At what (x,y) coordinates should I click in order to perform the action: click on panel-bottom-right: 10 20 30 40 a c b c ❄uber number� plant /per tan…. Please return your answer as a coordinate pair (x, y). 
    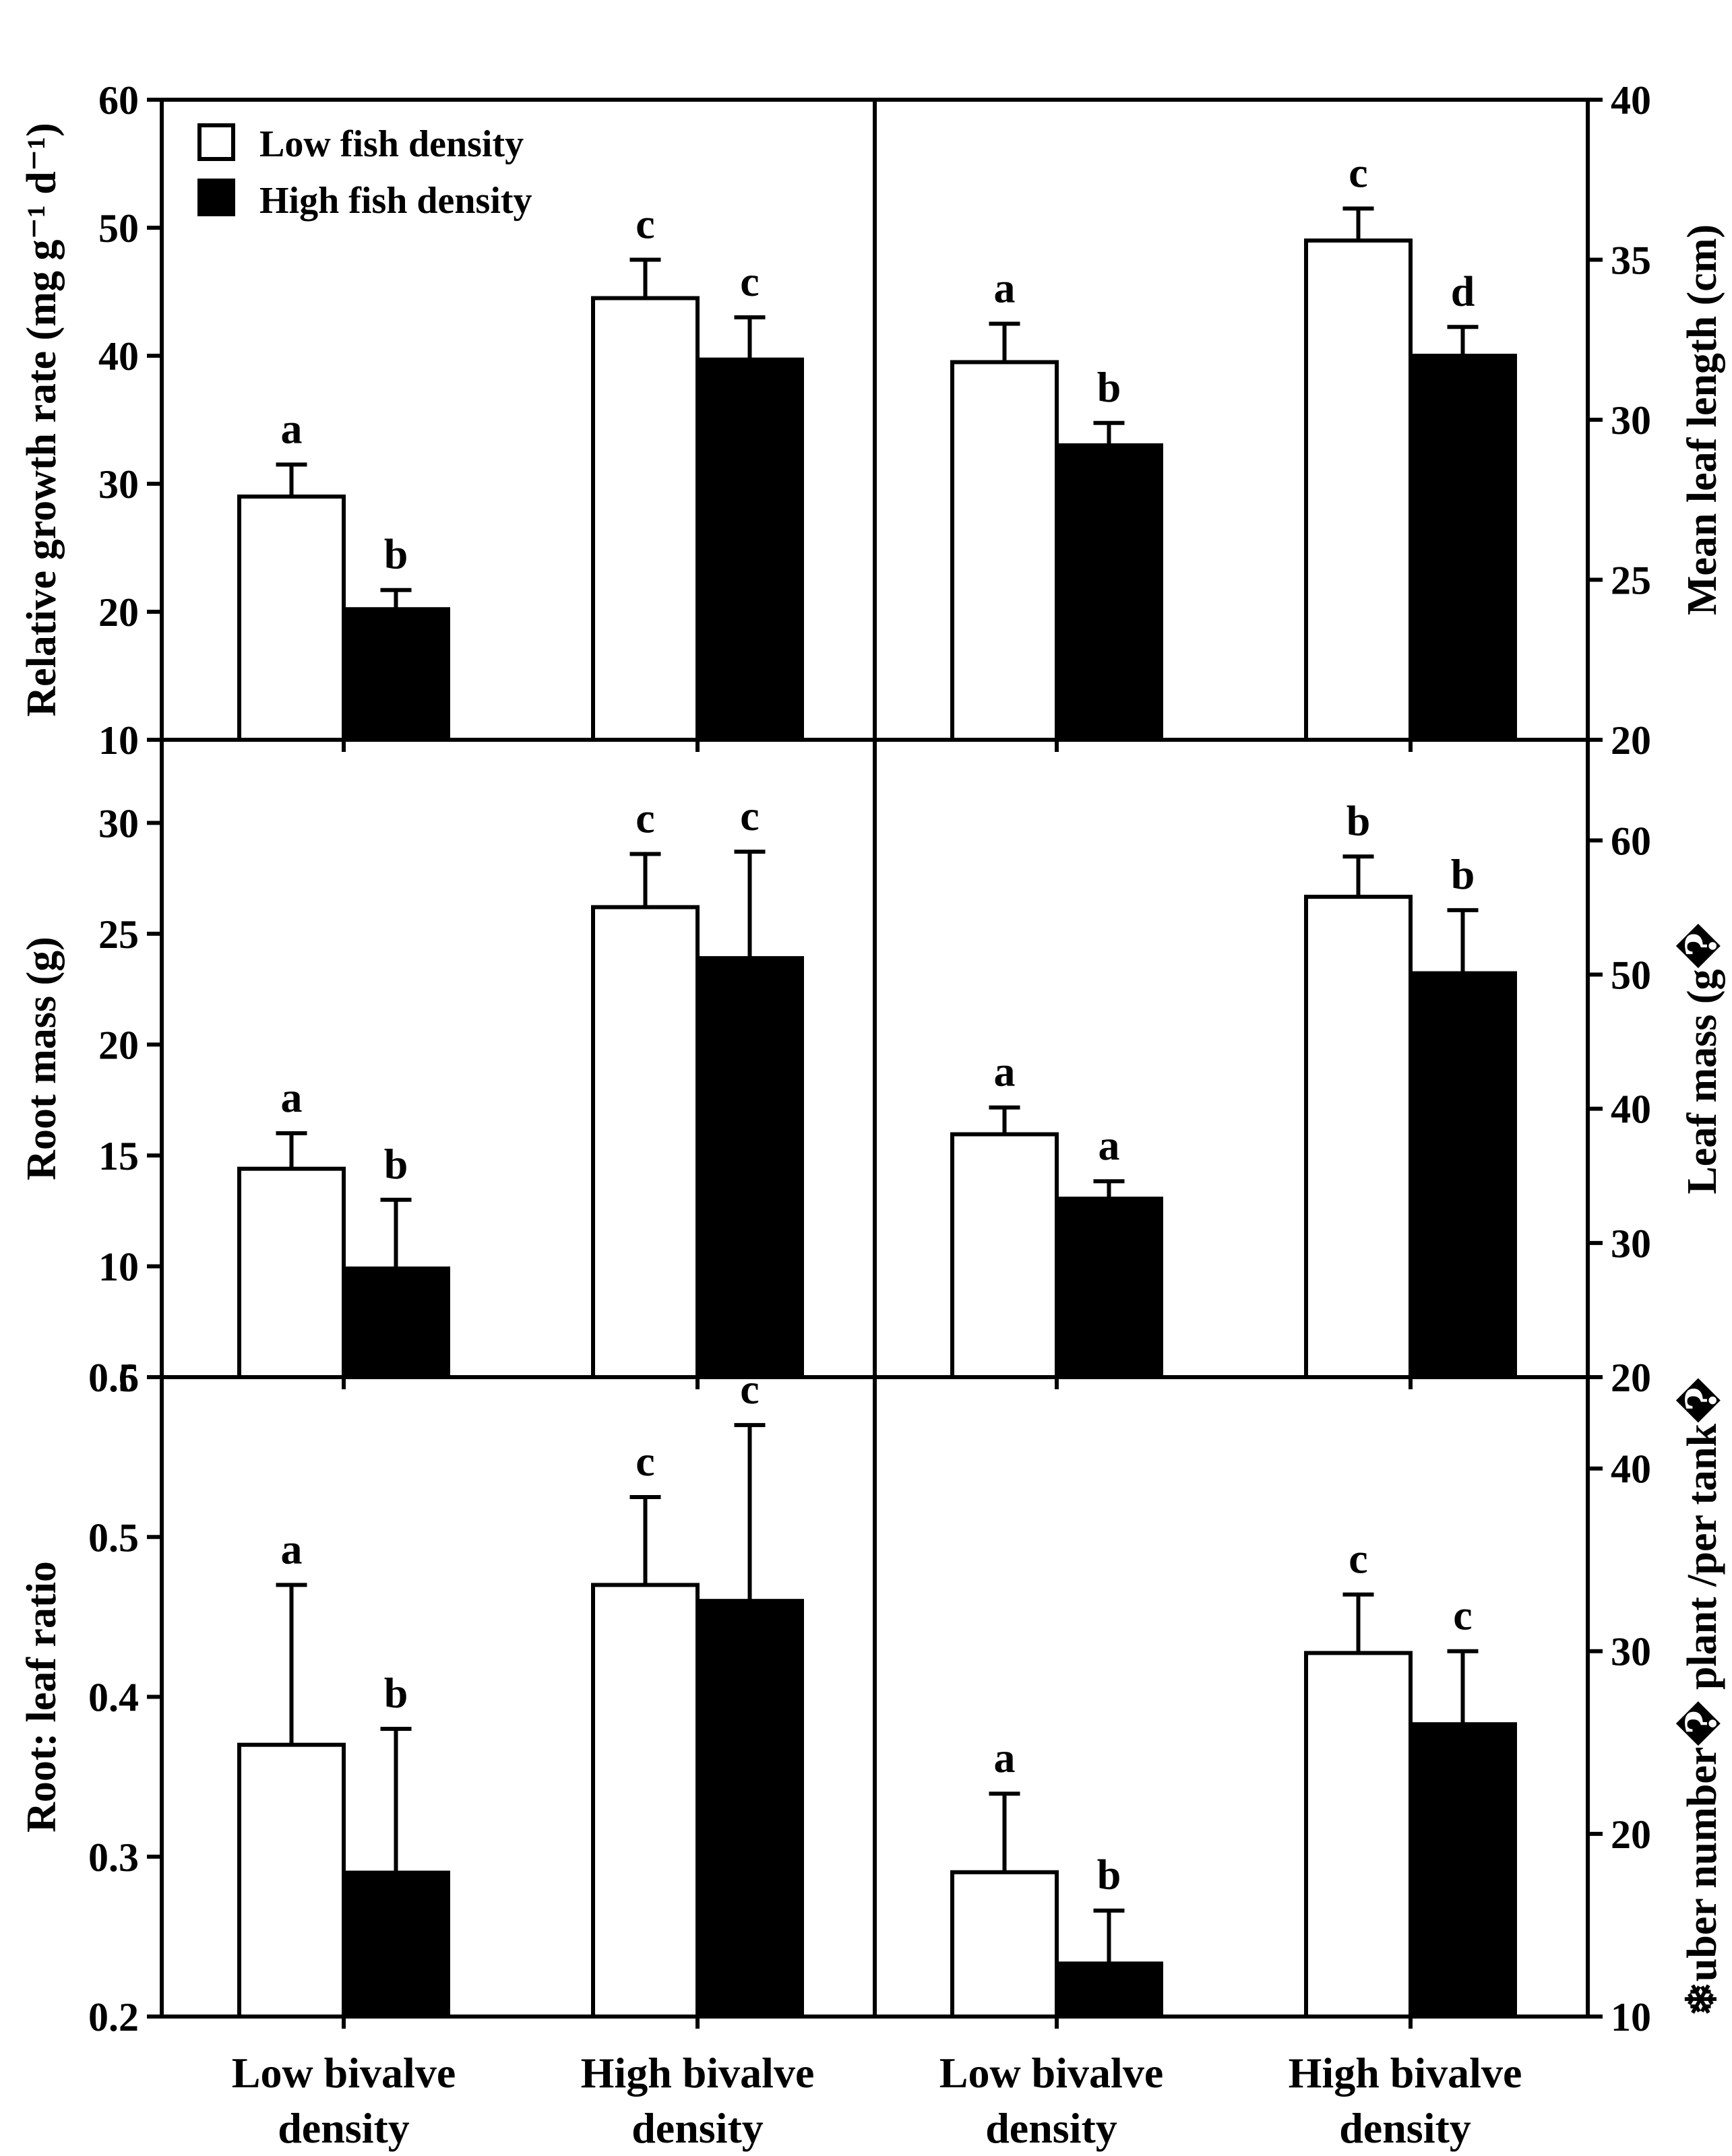
    Looking at the image, I should click on (1337, 1708).